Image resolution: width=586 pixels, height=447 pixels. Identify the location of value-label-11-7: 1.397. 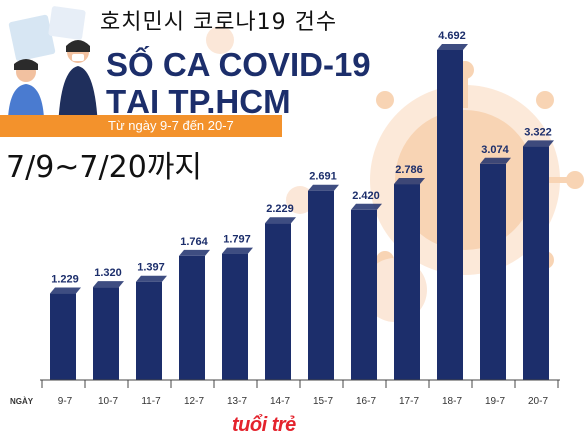
(151, 268).